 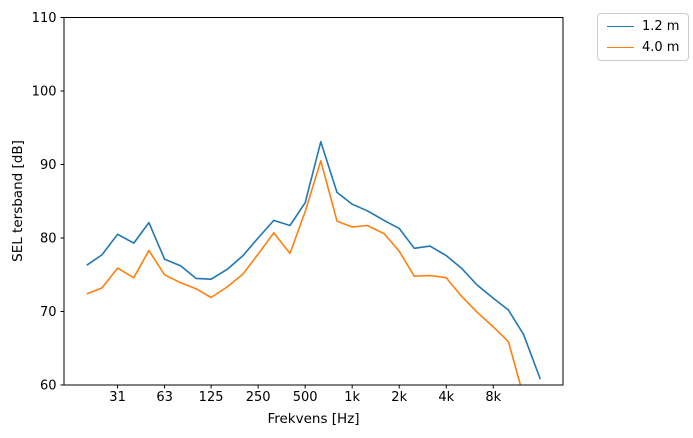 What do you see at coordinates (48, 312) in the screenshot?
I see `y-tick-label: 70` at bounding box center [48, 312].